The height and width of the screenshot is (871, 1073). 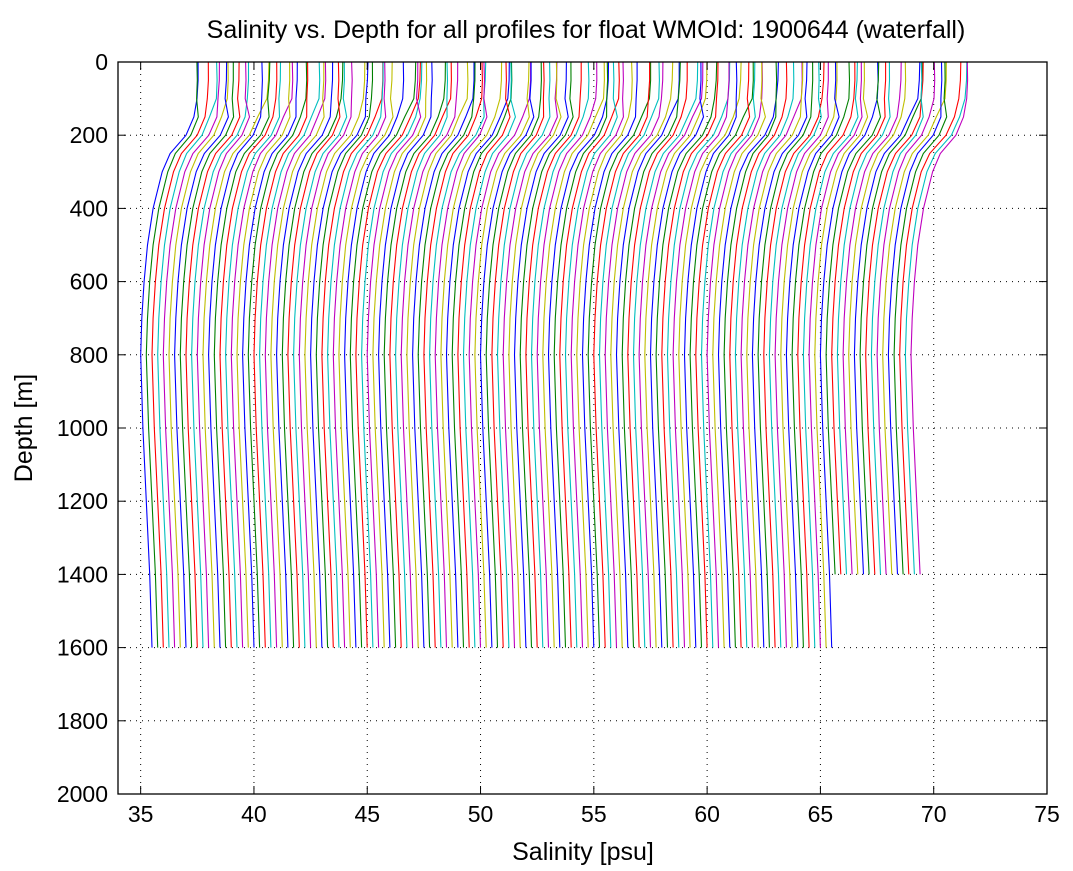 I want to click on x-tick-label-3: 50, so click(x=481, y=814).